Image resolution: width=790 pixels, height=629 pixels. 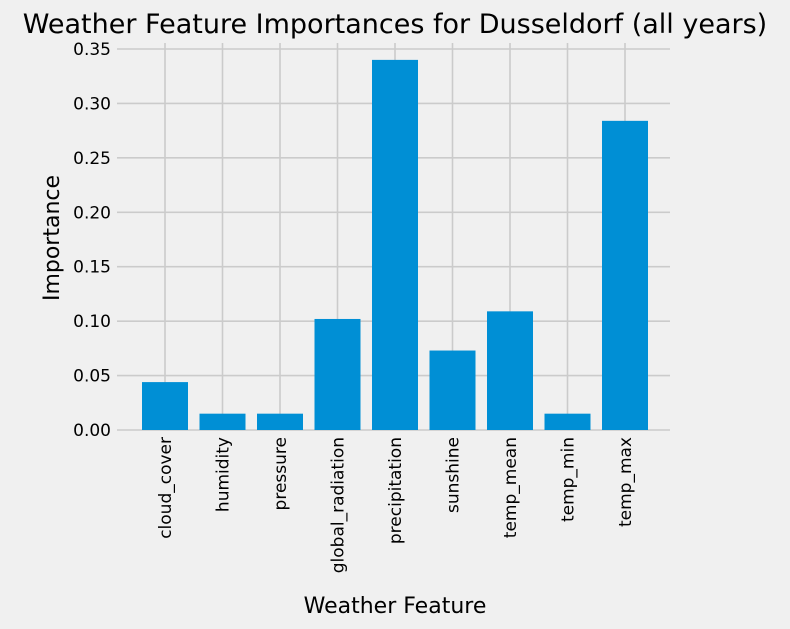 I want to click on y-tick-label: 0.35, so click(x=92, y=50).